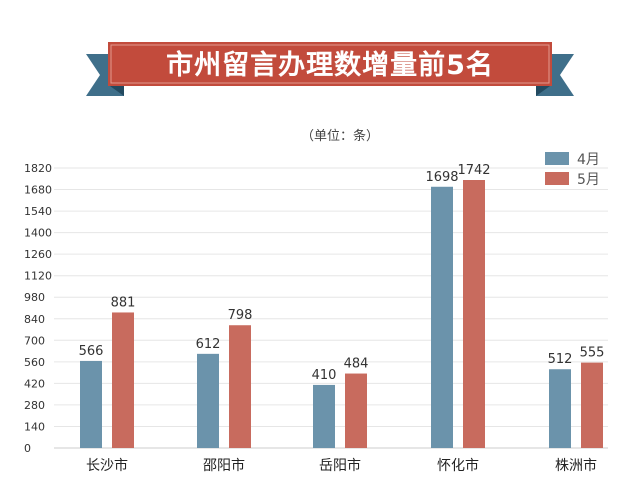 The height and width of the screenshot is (482, 640). Describe the element at coordinates (34, 297) in the screenshot. I see `y-tick-label: 980` at that location.